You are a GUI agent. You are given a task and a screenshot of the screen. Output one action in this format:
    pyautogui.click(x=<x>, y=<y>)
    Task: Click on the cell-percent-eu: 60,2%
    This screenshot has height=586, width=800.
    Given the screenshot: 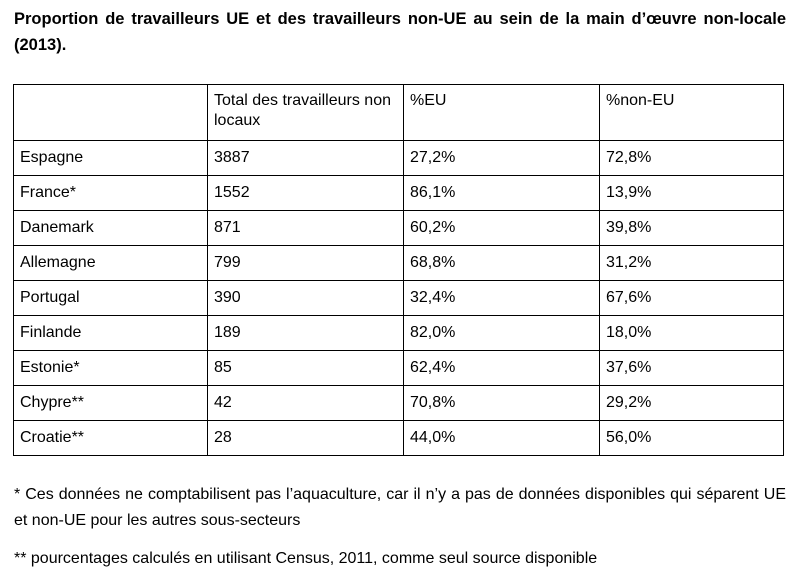 What is the action you would take?
    pyautogui.click(x=501, y=228)
    